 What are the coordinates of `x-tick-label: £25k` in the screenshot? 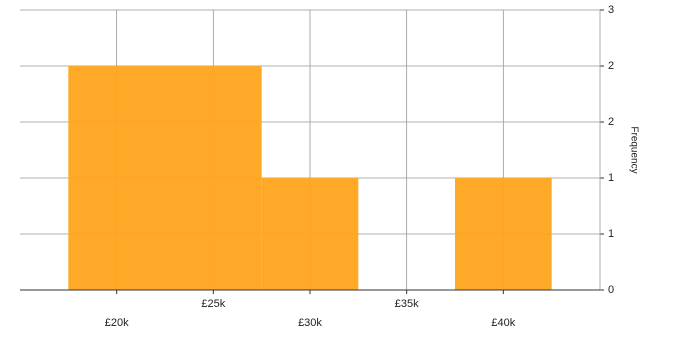 It's located at (213, 304).